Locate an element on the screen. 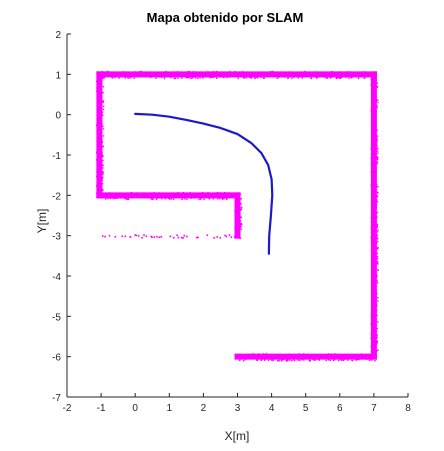  x-tick-label: 6 is located at coordinates (340, 408).